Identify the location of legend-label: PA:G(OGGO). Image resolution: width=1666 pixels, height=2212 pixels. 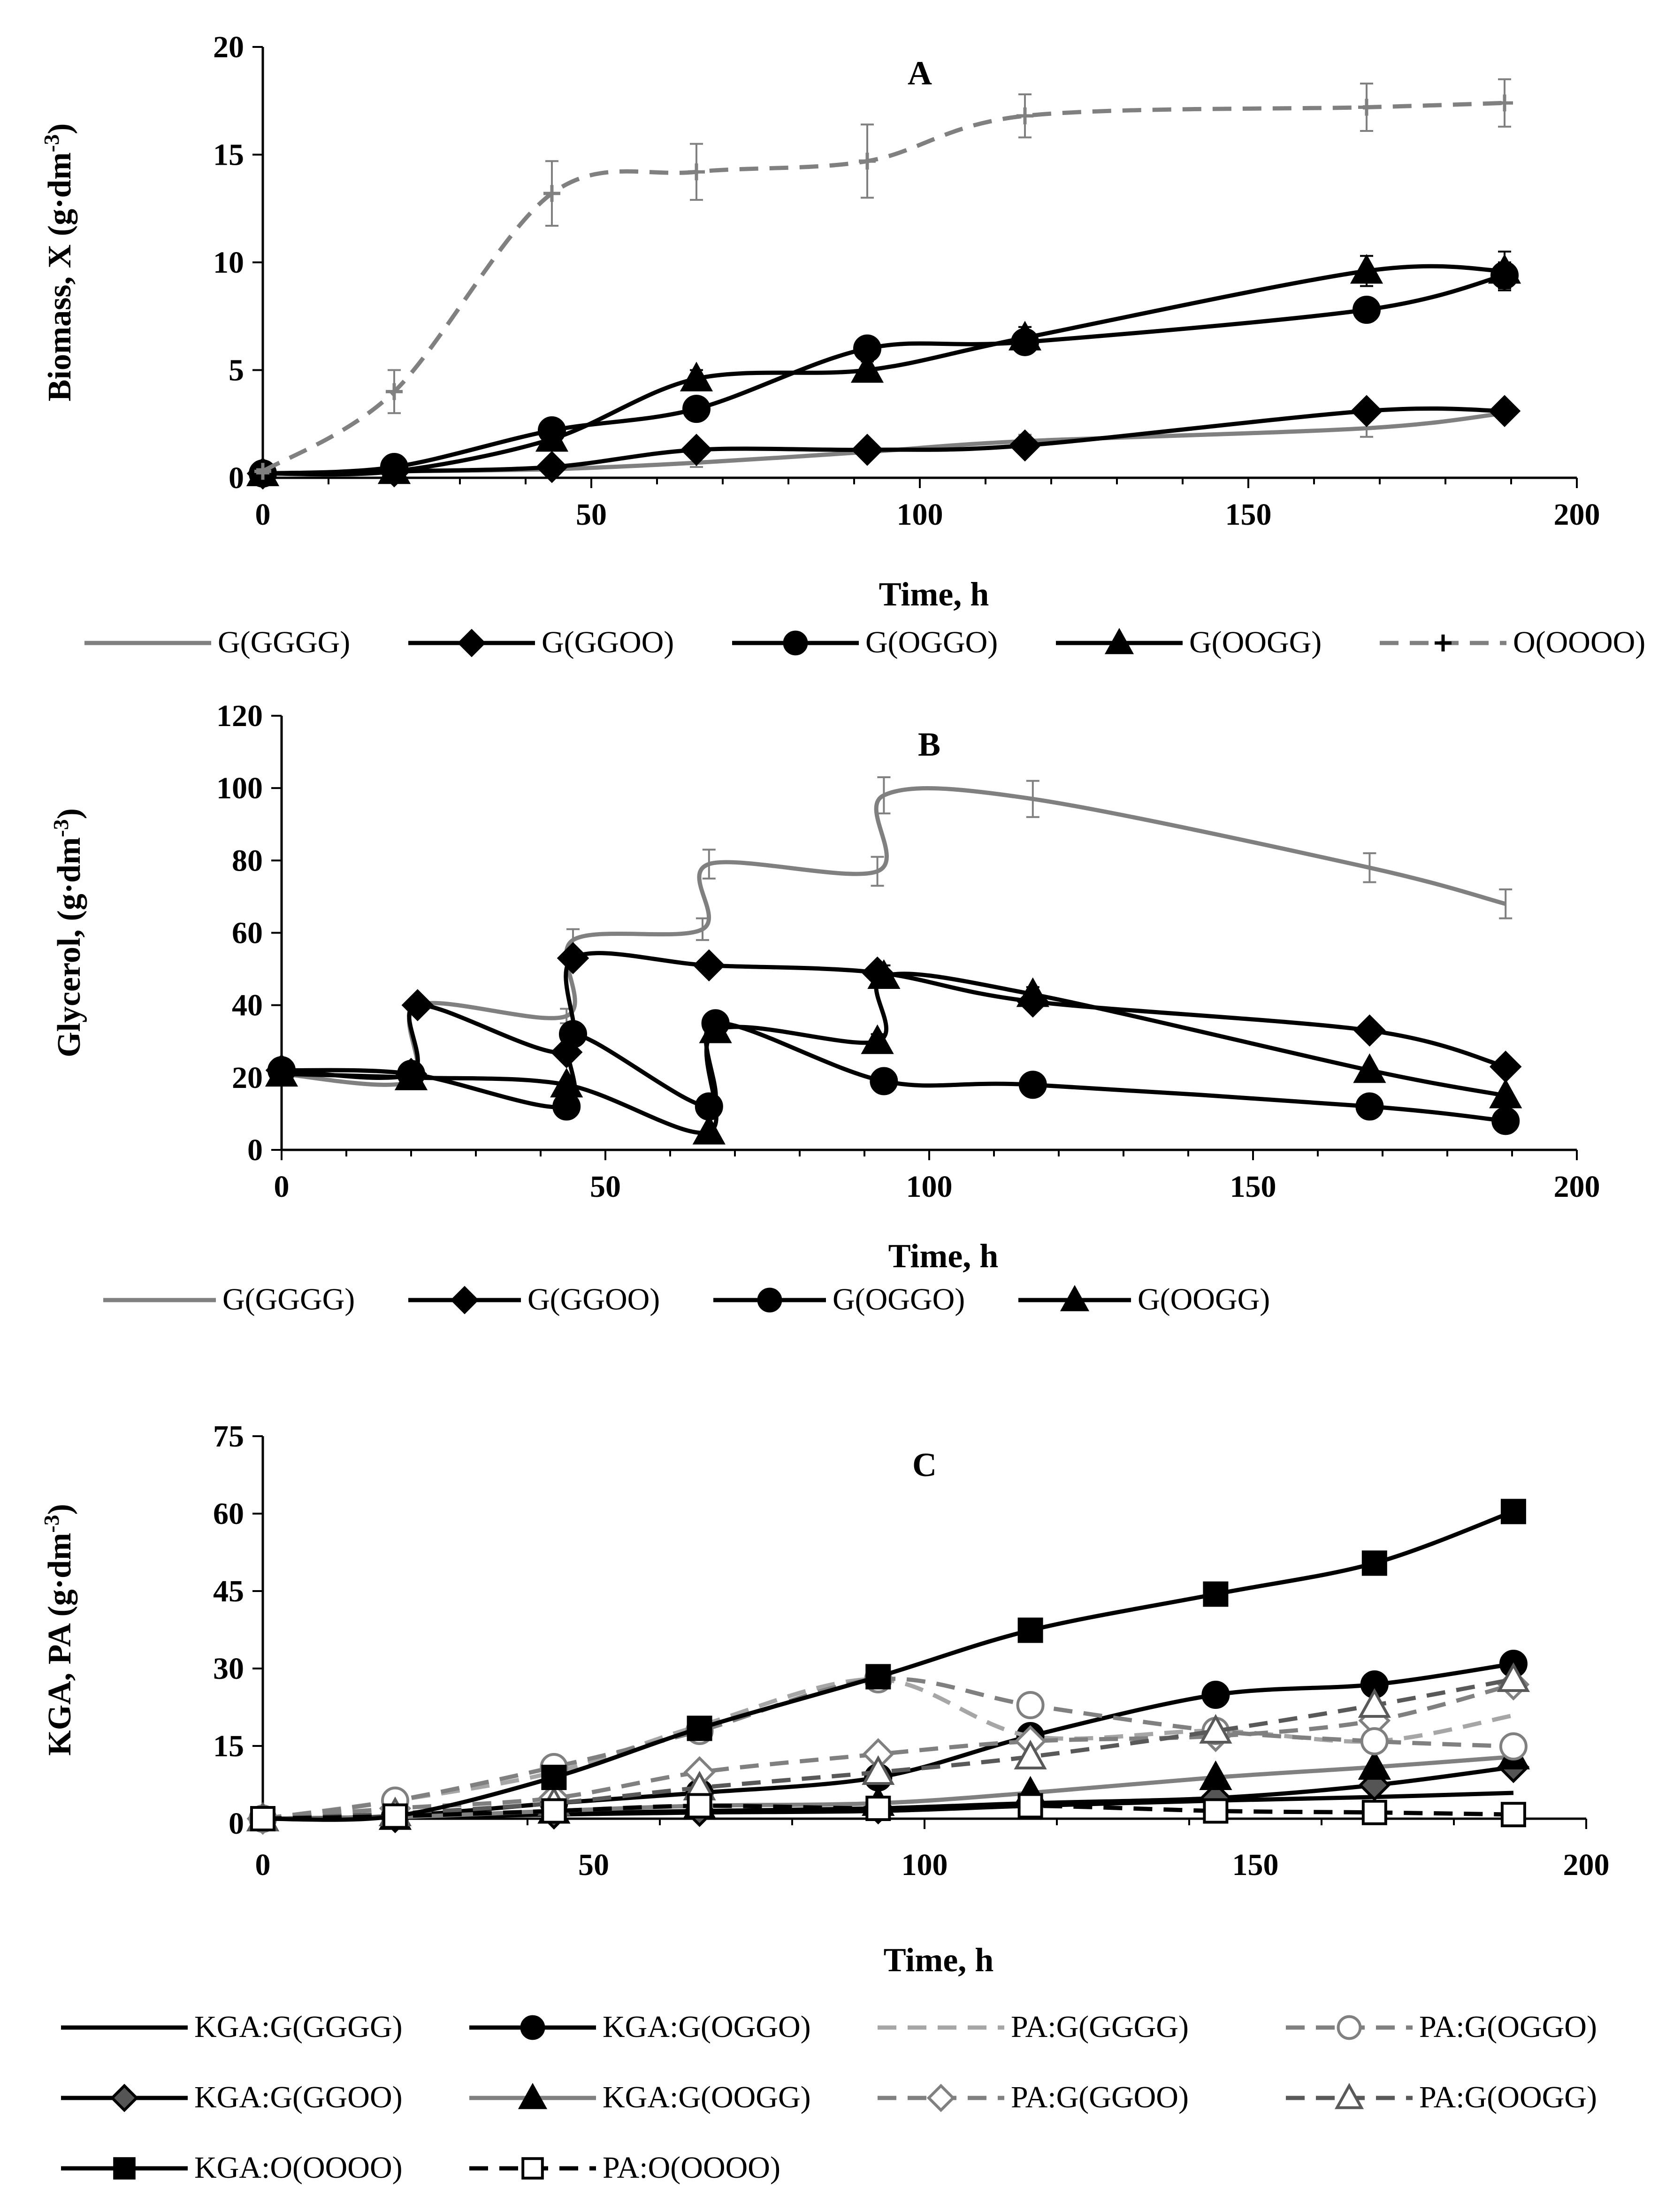
(1508, 2027).